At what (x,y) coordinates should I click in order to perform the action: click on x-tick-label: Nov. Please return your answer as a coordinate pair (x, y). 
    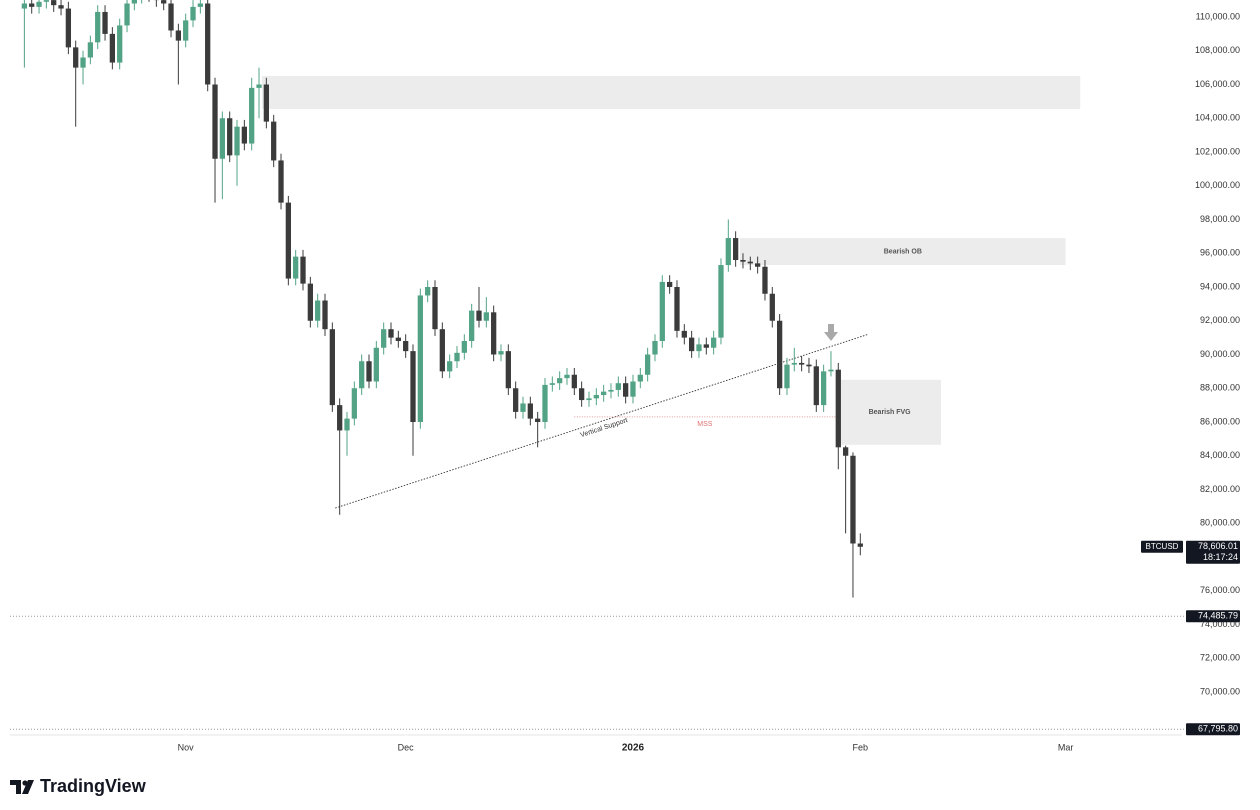
    Looking at the image, I should click on (186, 747).